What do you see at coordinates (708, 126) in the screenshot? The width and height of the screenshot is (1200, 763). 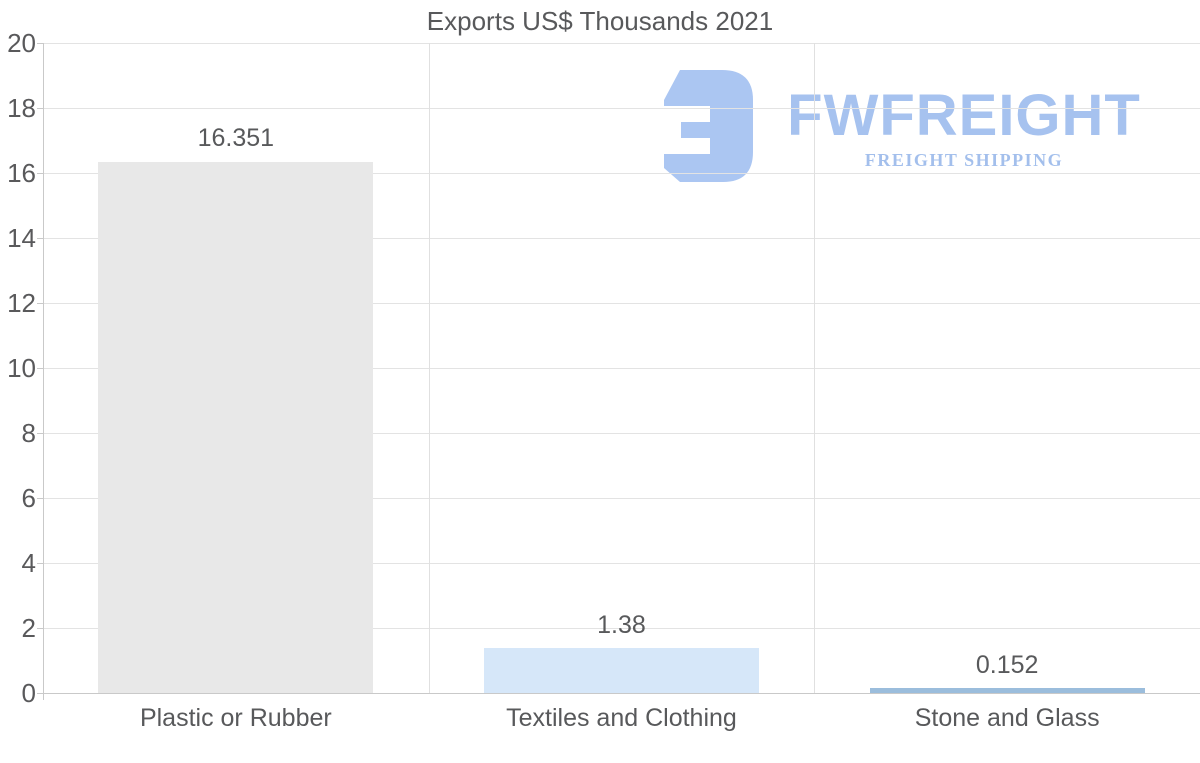 I see `fwfreight-logo-icon` at bounding box center [708, 126].